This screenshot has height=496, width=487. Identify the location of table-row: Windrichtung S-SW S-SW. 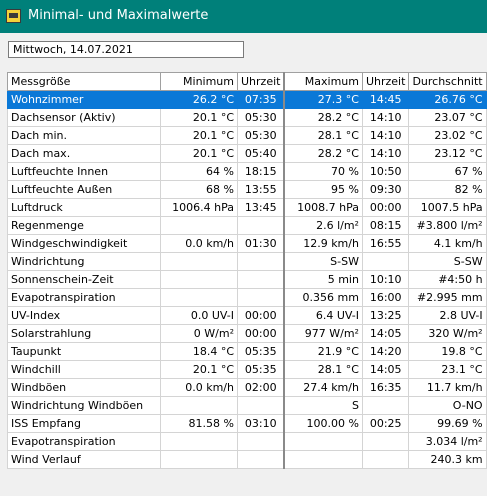
(247, 261).